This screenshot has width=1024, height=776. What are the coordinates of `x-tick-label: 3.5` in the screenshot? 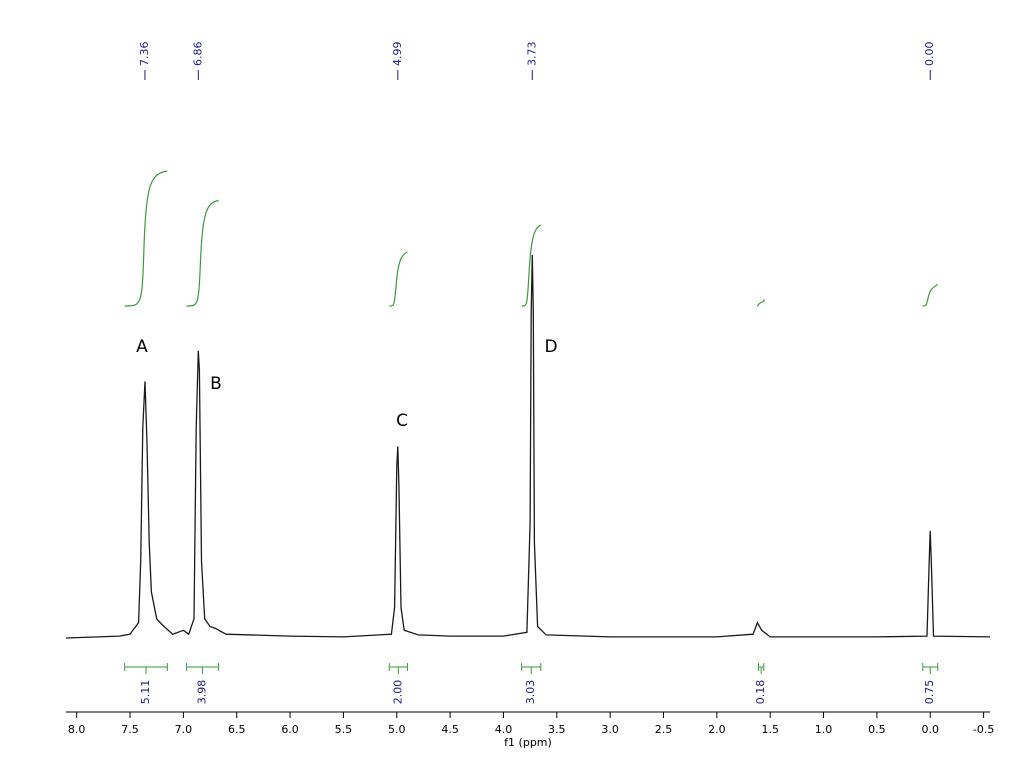 It's located at (557, 729).